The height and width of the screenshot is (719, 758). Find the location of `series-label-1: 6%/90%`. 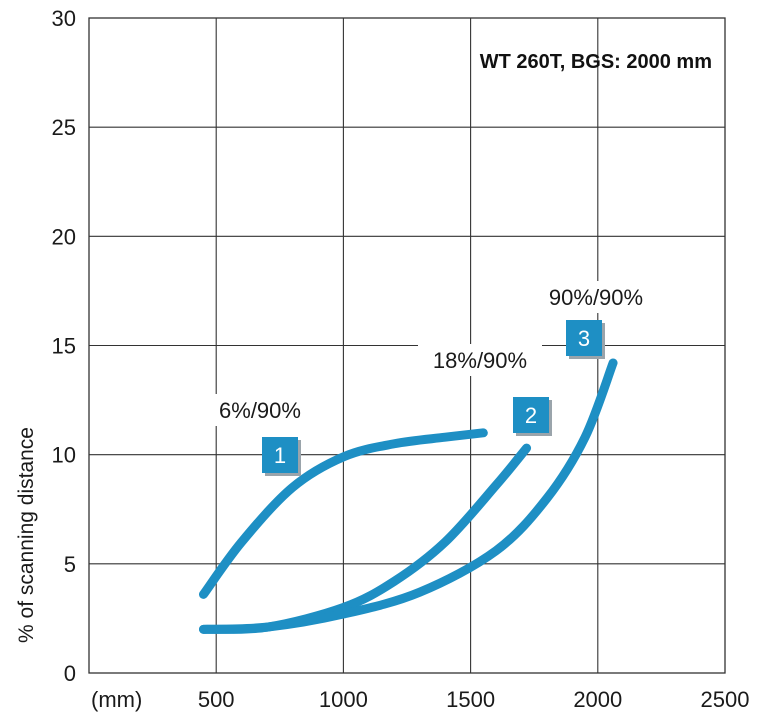

series-label-1: 6%/90% is located at coordinates (260, 410).